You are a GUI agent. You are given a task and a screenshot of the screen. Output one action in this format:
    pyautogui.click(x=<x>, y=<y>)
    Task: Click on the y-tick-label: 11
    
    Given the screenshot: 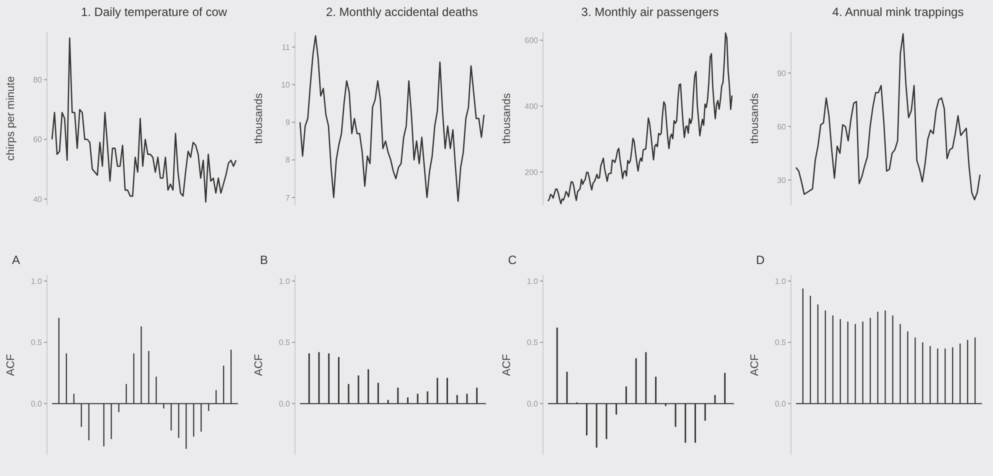 What is the action you would take?
    pyautogui.click(x=286, y=47)
    